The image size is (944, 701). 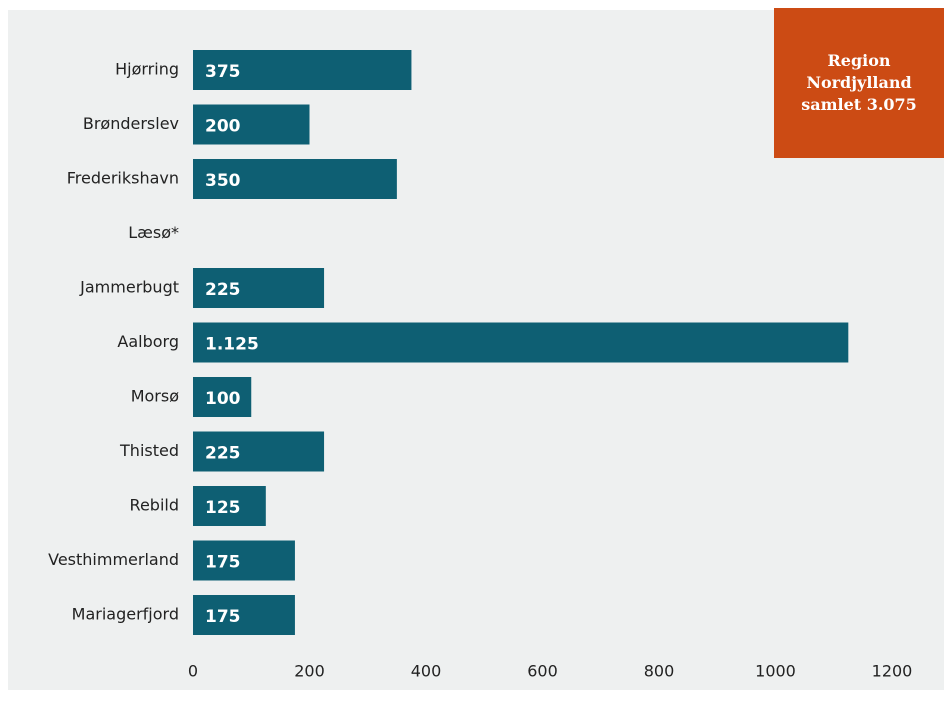 What do you see at coordinates (153, 232) in the screenshot?
I see `y-tick-label: Læsø*` at bounding box center [153, 232].